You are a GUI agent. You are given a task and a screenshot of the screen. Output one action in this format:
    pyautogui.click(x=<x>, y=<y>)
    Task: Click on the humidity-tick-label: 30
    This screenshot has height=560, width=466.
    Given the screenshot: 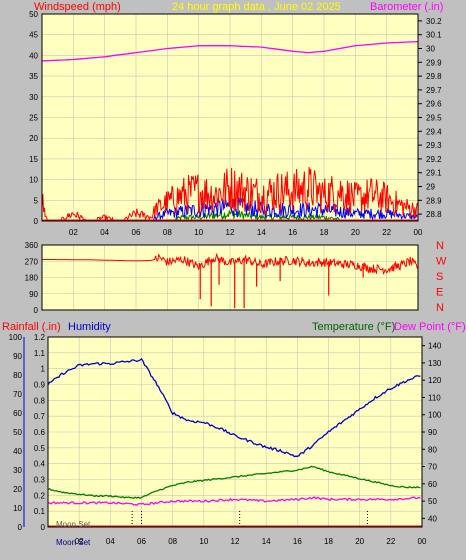 What is the action you would take?
    pyautogui.click(x=17, y=470)
    